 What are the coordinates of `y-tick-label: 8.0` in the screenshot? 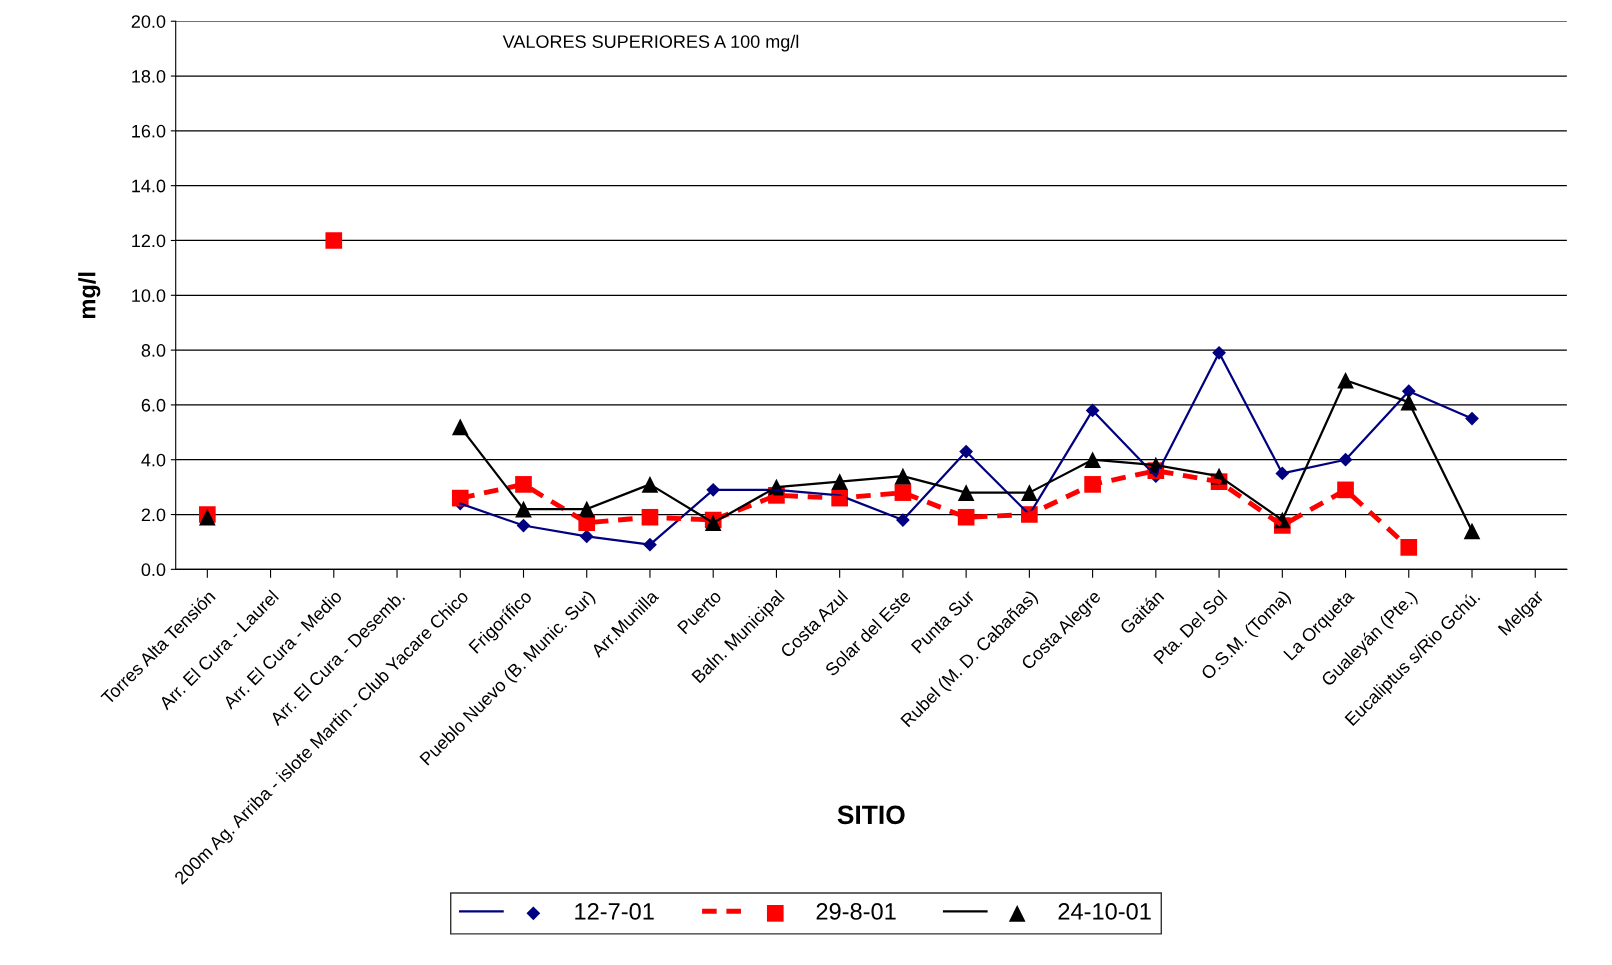 It's located at (153, 350).